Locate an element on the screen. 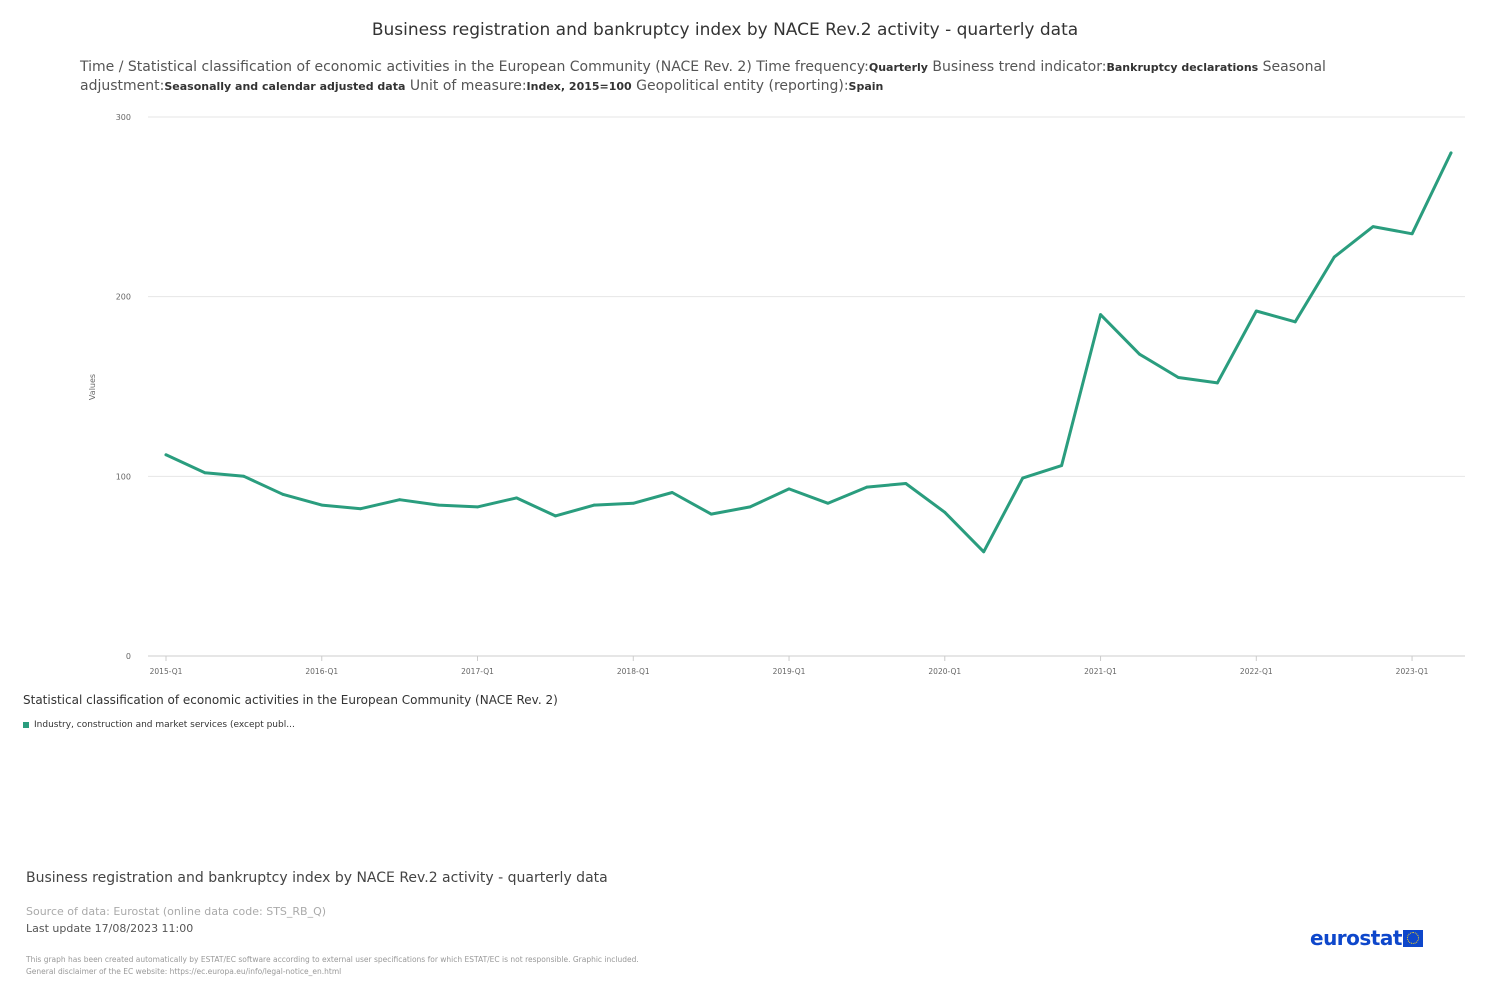 The image size is (1500, 1006). legend-swatch is located at coordinates (26, 725).